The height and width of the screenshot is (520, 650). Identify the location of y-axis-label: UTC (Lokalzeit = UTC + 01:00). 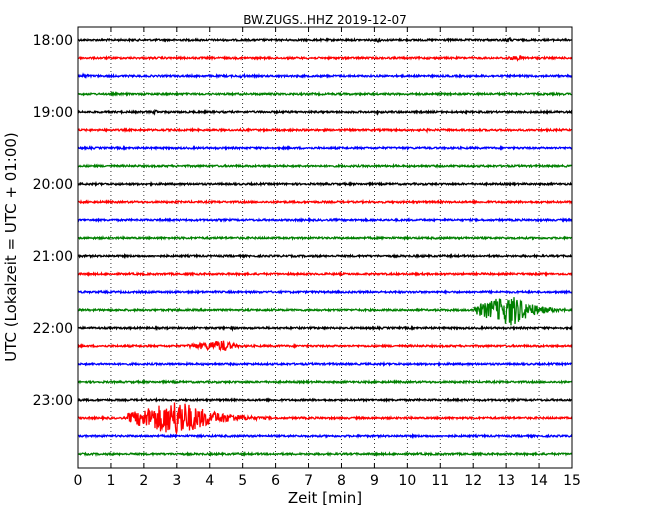
(11, 247).